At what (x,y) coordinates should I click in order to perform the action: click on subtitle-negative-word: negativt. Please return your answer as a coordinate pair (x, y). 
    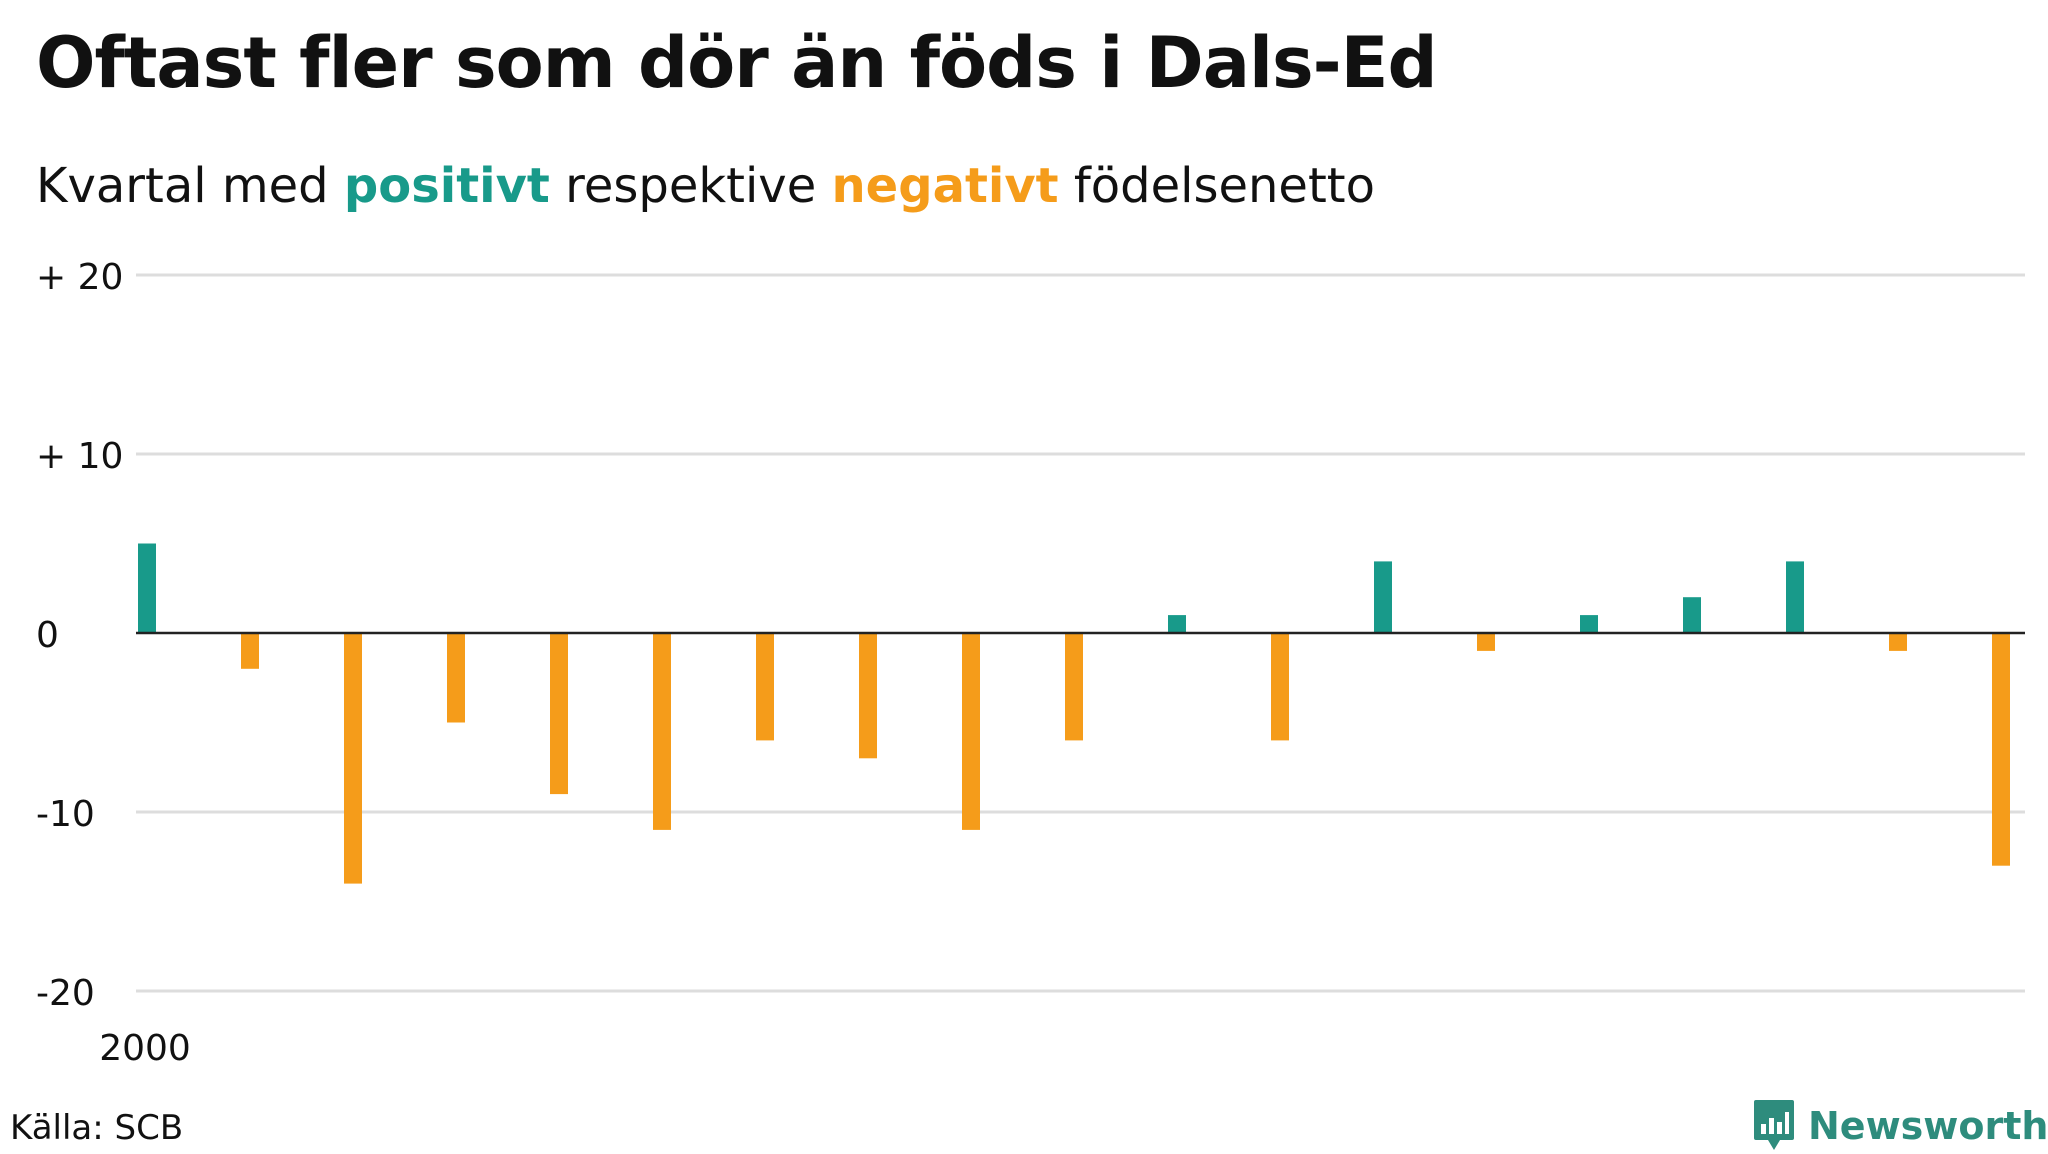
    Looking at the image, I should click on (945, 186).